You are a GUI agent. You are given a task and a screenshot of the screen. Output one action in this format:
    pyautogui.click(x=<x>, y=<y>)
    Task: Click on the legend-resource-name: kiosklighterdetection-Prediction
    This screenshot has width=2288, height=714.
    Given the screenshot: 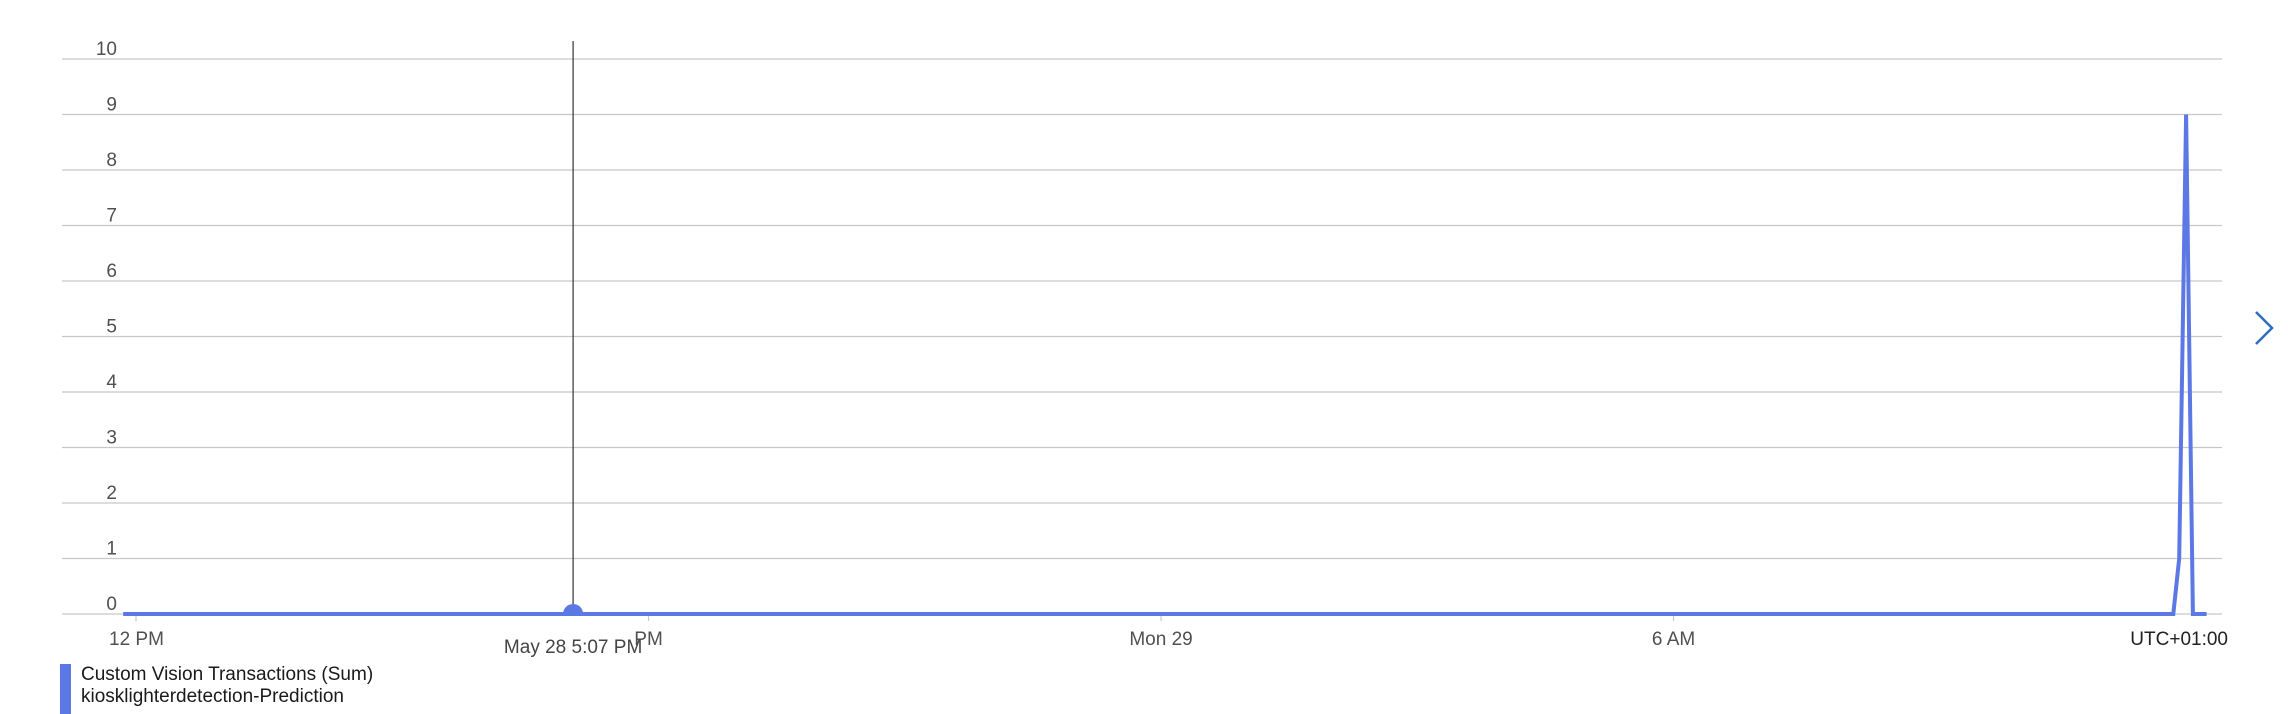 What is the action you would take?
    pyautogui.click(x=212, y=696)
    